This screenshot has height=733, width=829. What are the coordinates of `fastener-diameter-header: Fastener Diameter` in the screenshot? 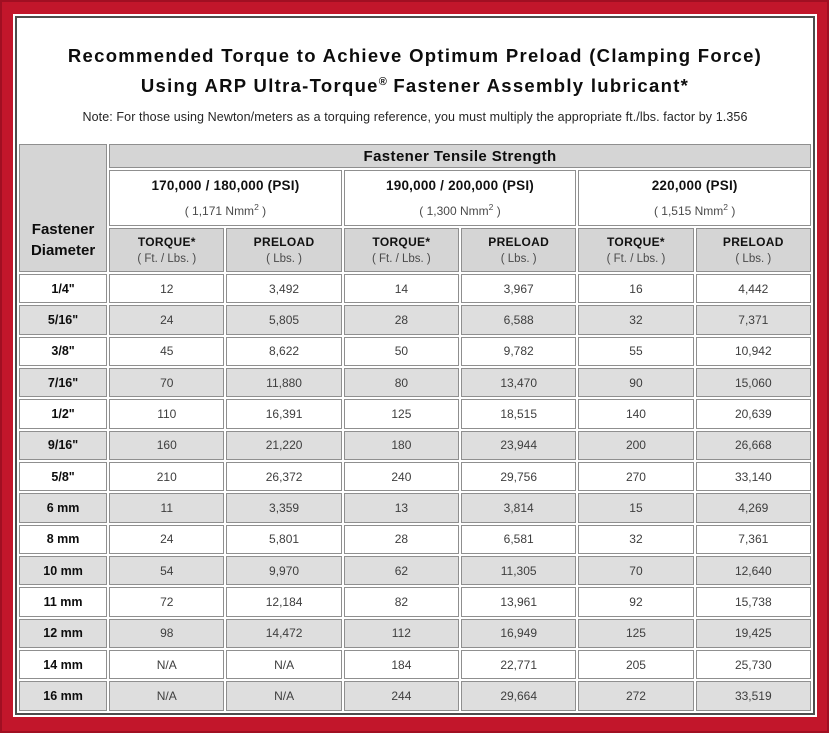 It's located at (63, 208).